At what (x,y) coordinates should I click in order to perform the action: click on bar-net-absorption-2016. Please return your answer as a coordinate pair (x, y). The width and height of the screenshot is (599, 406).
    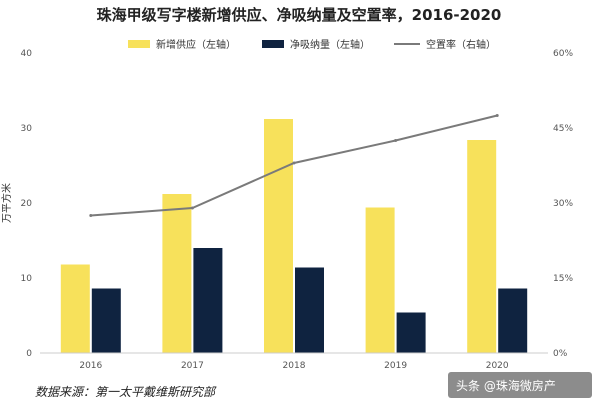
    Looking at the image, I should click on (106, 320).